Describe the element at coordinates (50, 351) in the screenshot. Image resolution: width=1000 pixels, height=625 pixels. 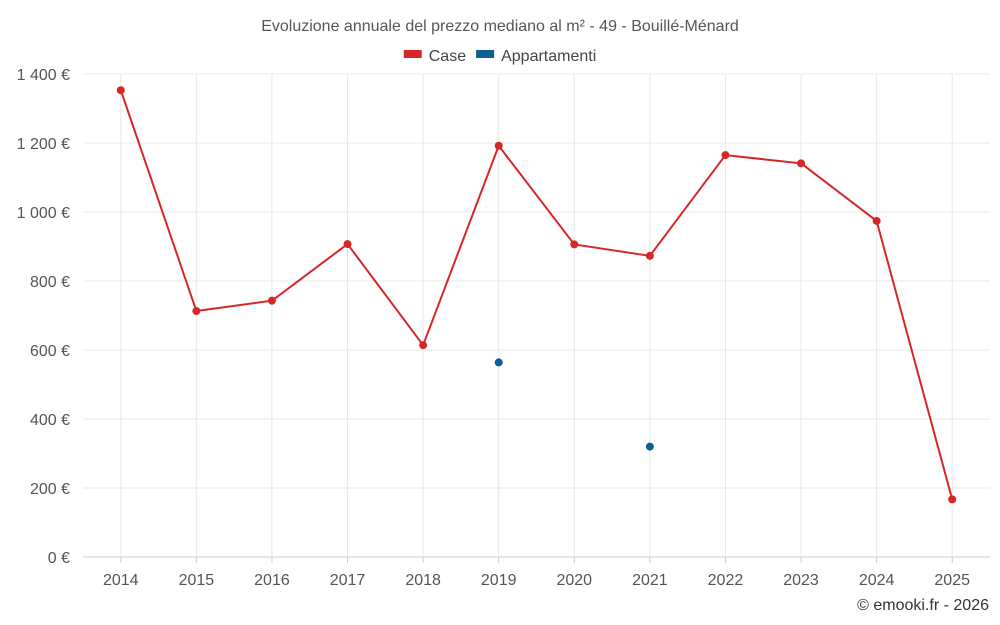
I see `y-tick-label: 600 €` at that location.